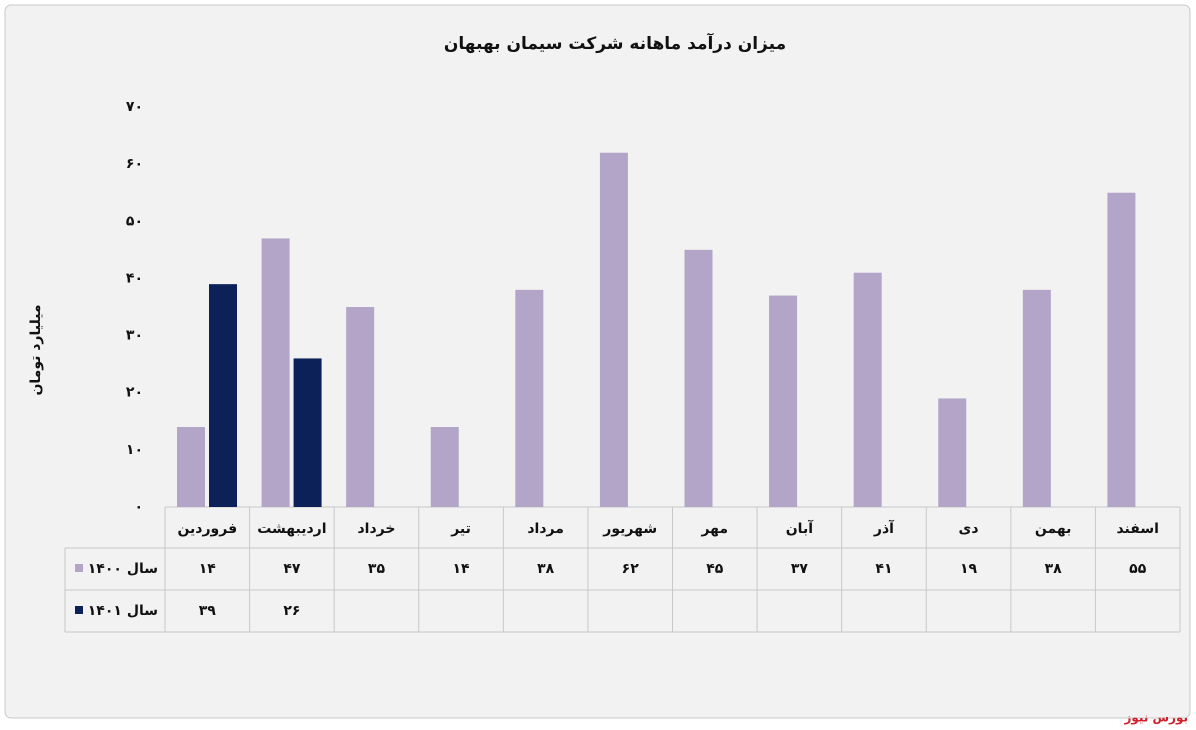  Describe the element at coordinates (123, 569) in the screenshot. I see `legend-label: سال ۱۴۰۰` at that location.